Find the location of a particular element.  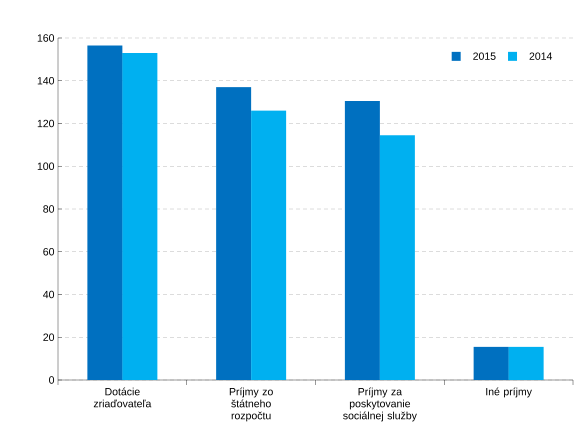

y-tick-label: 80 is located at coordinates (48, 209).